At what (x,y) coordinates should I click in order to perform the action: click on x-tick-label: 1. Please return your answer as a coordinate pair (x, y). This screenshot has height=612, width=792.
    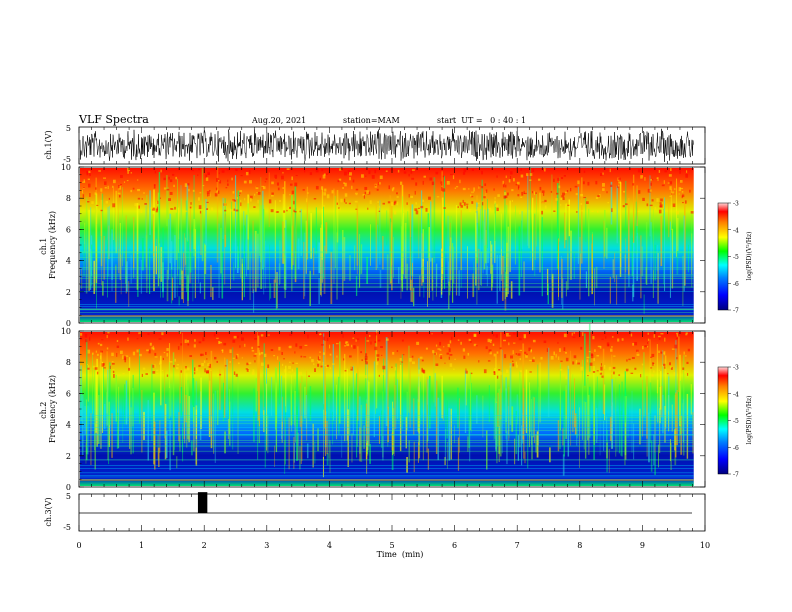
    Looking at the image, I should click on (141, 545).